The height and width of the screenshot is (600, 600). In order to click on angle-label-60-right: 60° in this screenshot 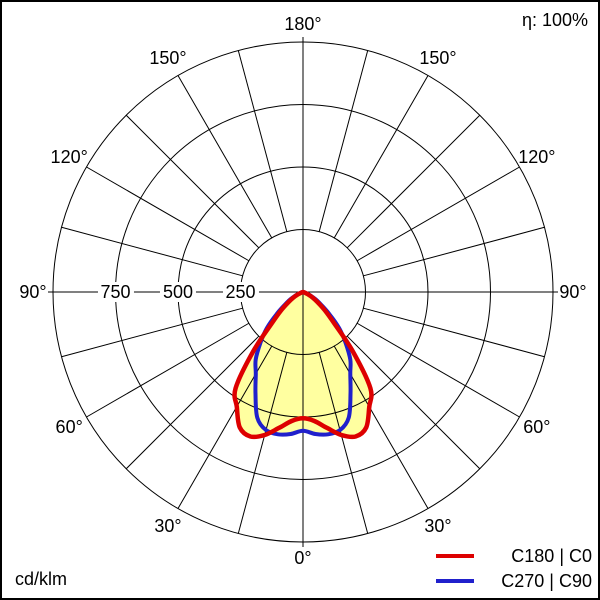, I will do `click(537, 427)`.